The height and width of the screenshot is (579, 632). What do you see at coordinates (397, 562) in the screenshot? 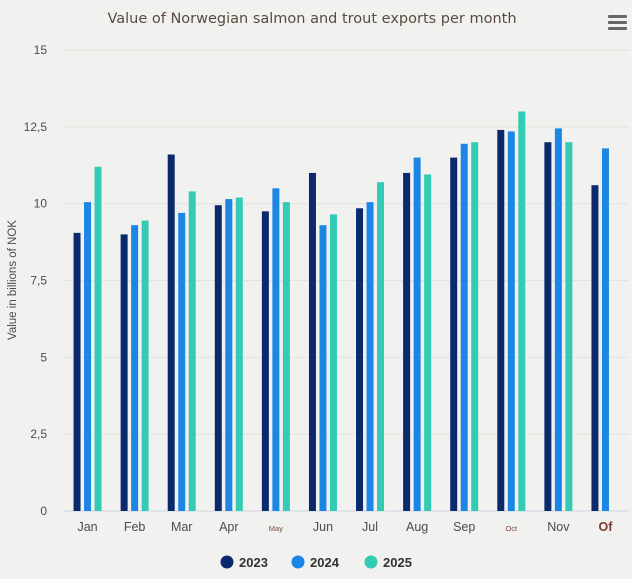
I see `legend-label: 2025` at bounding box center [397, 562].